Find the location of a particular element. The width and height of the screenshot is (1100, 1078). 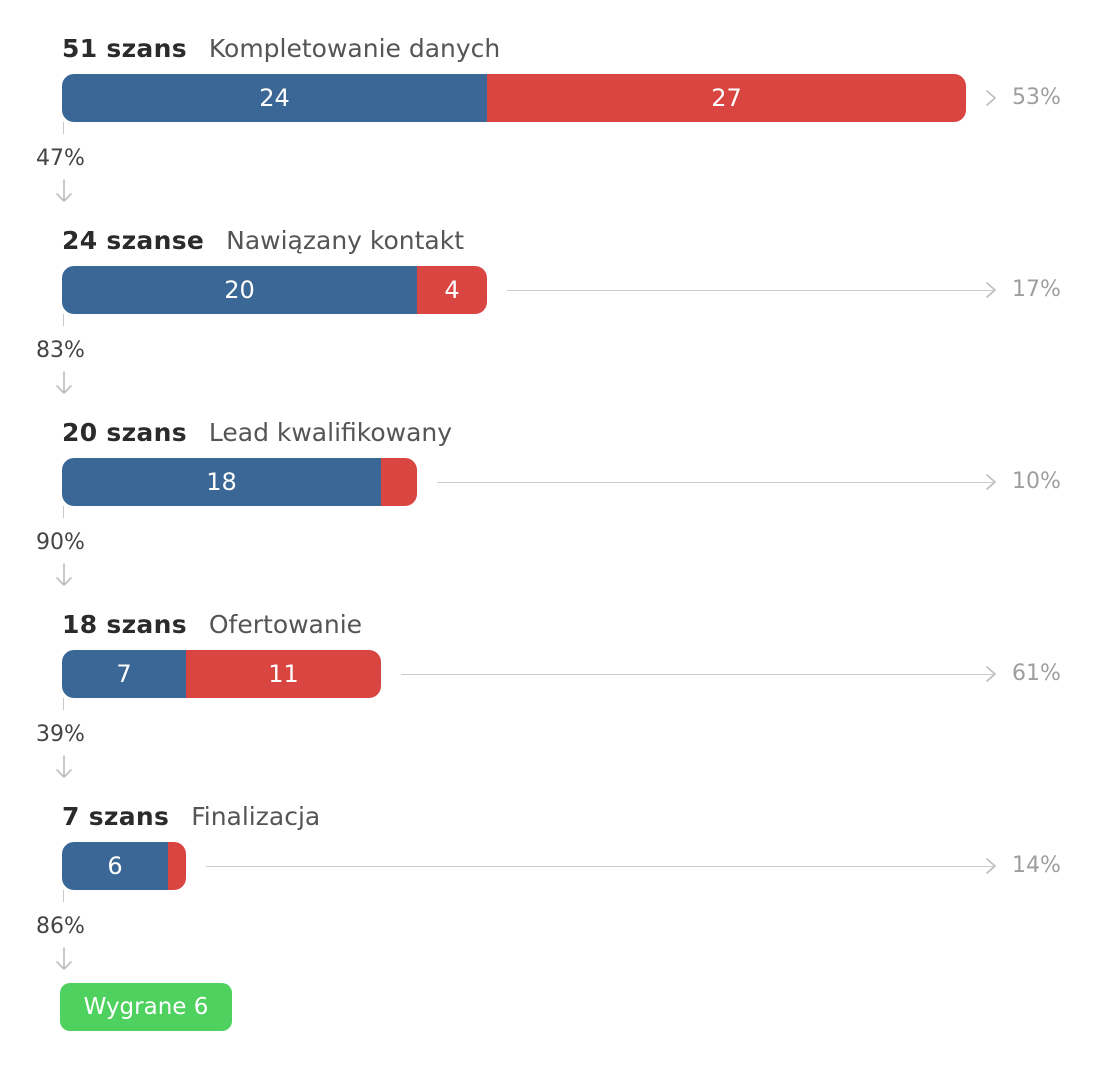

won-badge: Wygrane 6 is located at coordinates (146, 1007).